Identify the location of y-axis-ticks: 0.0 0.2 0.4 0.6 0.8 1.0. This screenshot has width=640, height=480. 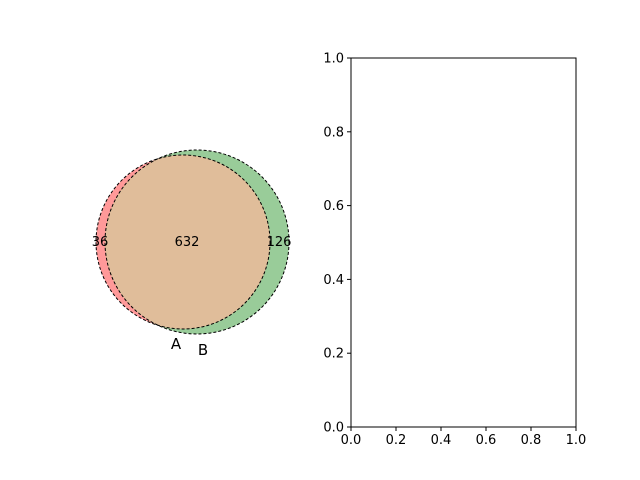
(337, 244).